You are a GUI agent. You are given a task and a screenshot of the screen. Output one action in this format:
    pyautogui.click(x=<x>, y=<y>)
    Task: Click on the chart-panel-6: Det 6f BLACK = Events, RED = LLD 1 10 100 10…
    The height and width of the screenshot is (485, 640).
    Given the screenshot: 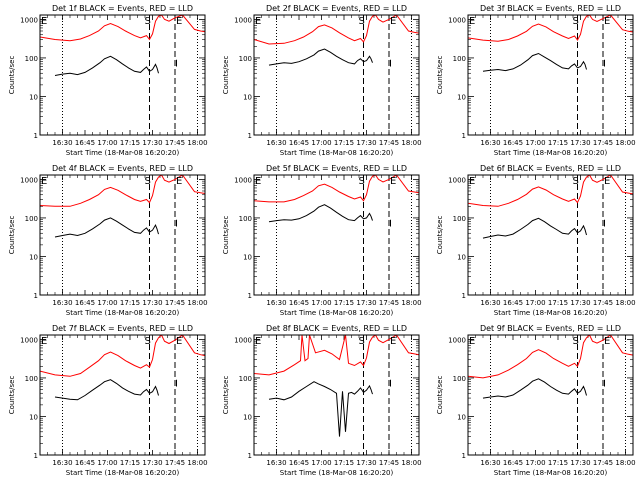 What is the action you would take?
    pyautogui.click(x=536, y=240)
    